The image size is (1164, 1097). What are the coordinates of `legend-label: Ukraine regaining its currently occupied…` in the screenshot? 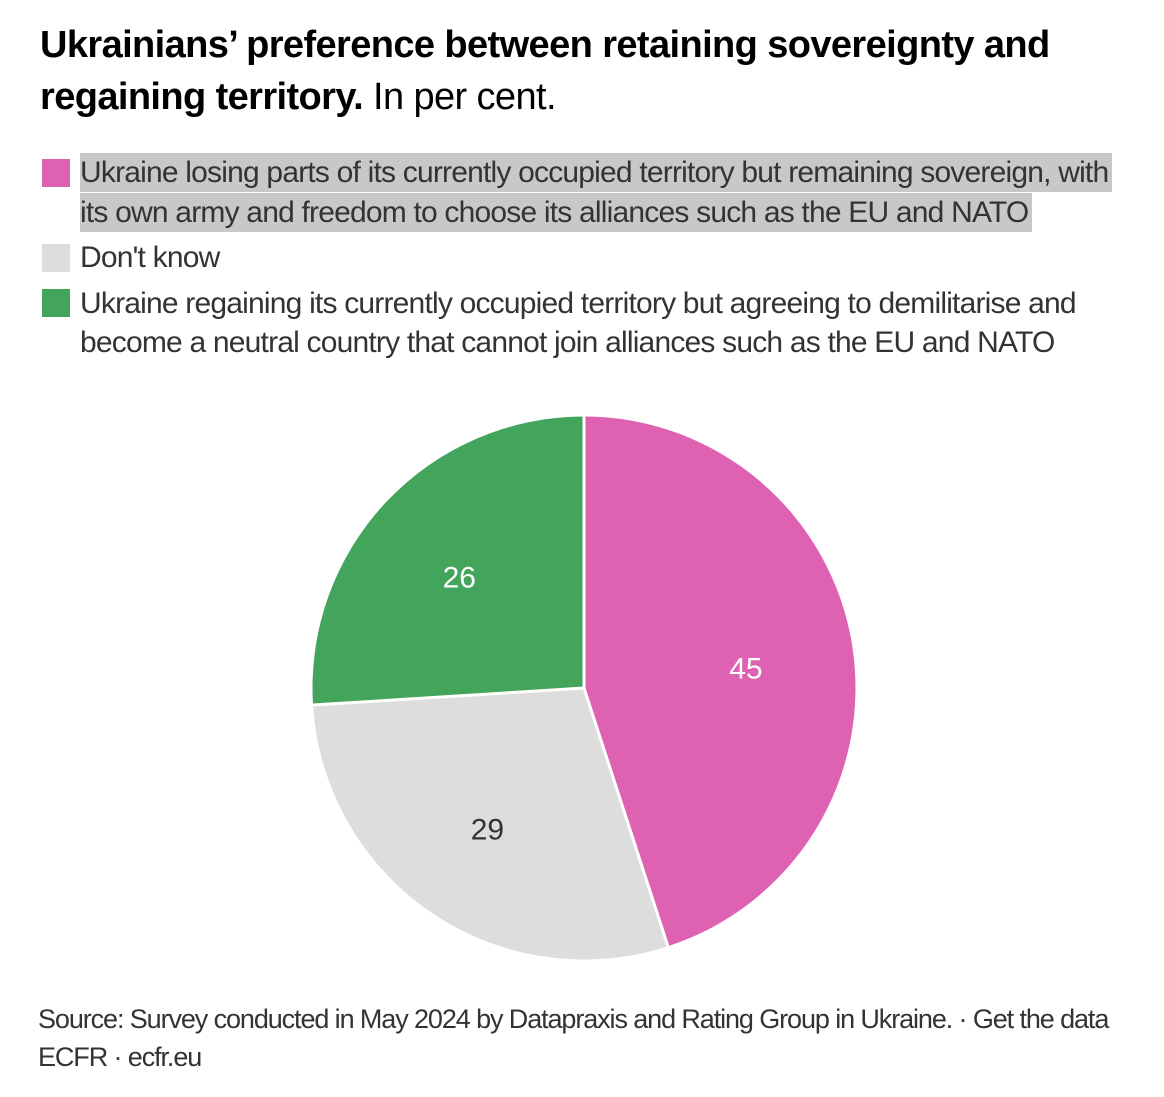 It's located at (578, 323).